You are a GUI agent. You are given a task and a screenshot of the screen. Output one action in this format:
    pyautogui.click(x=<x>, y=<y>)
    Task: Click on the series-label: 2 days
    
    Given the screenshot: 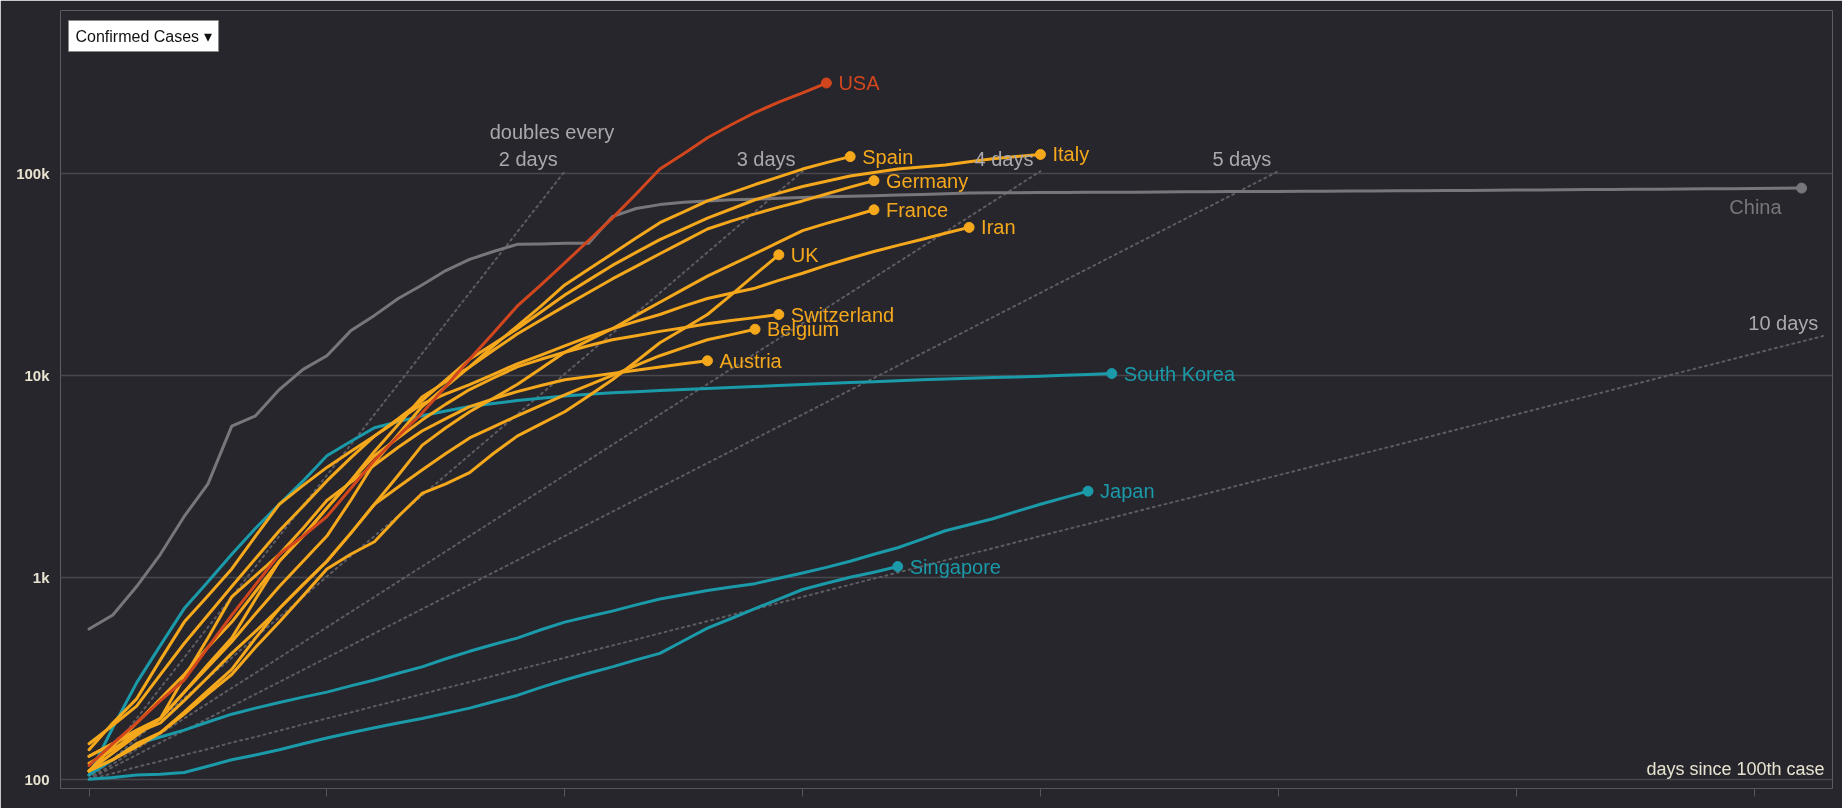 What is the action you would take?
    pyautogui.click(x=528, y=159)
    